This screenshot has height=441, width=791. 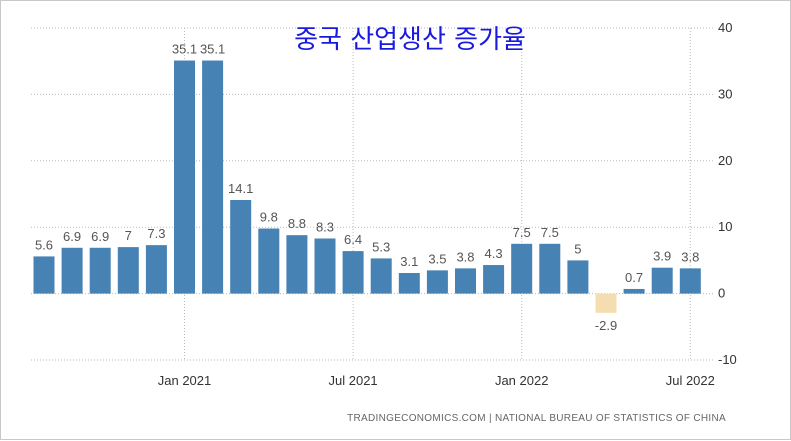 I want to click on data-label: 9.8, so click(x=269, y=217).